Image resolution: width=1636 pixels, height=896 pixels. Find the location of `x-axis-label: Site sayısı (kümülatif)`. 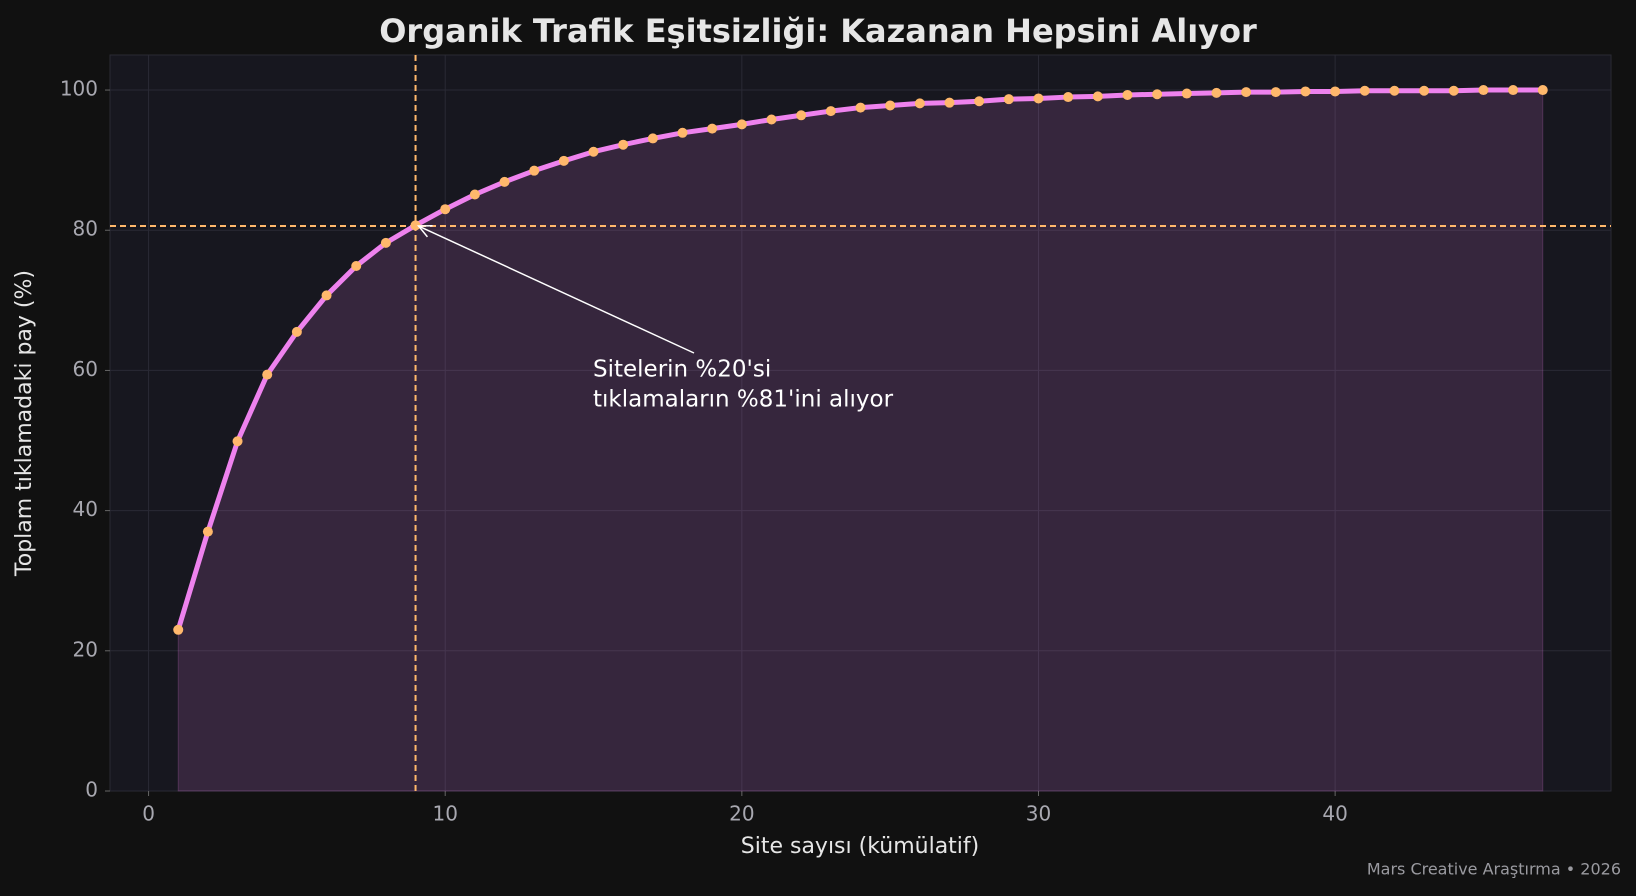

x-axis-label: Site sayısı (kümülatif) is located at coordinates (860, 846).